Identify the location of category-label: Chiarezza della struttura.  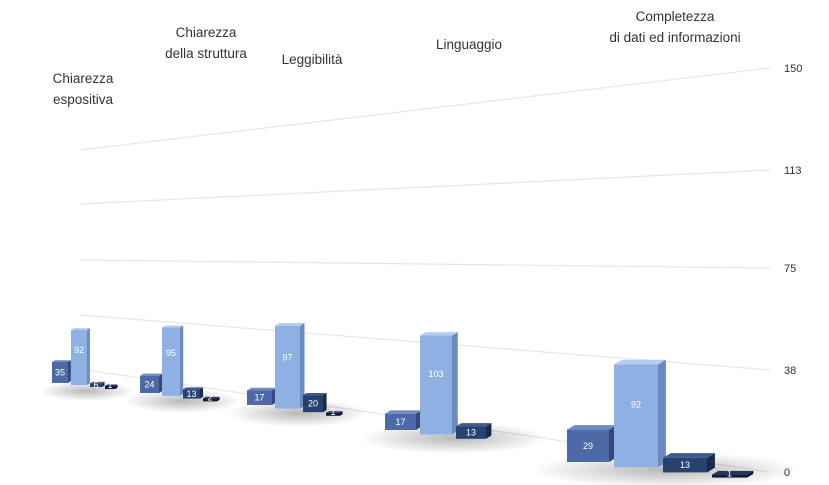
(206, 43).